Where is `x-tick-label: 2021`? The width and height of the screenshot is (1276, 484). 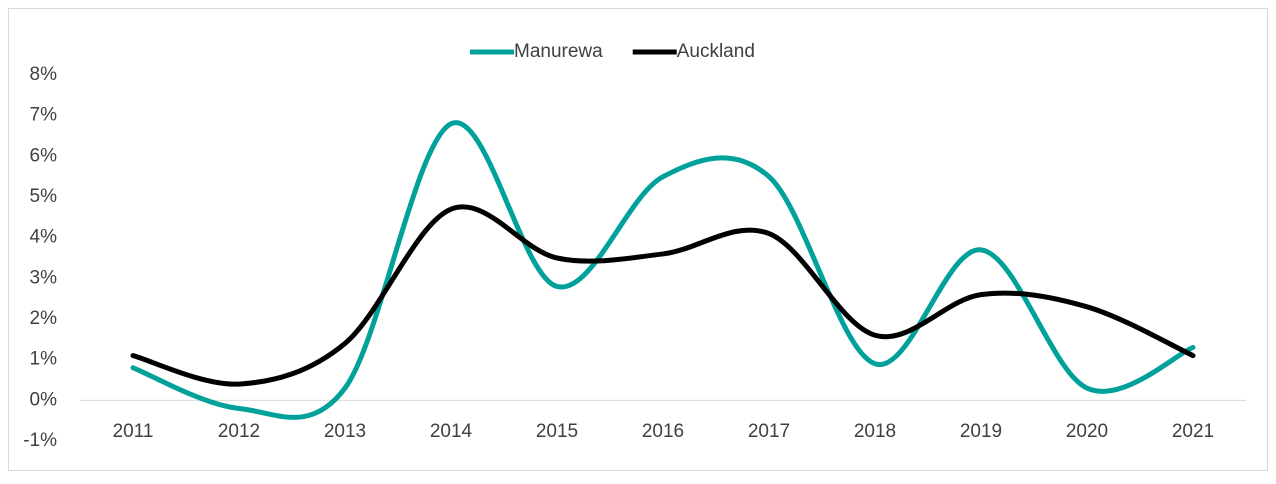 x-tick-label: 2021 is located at coordinates (1193, 431).